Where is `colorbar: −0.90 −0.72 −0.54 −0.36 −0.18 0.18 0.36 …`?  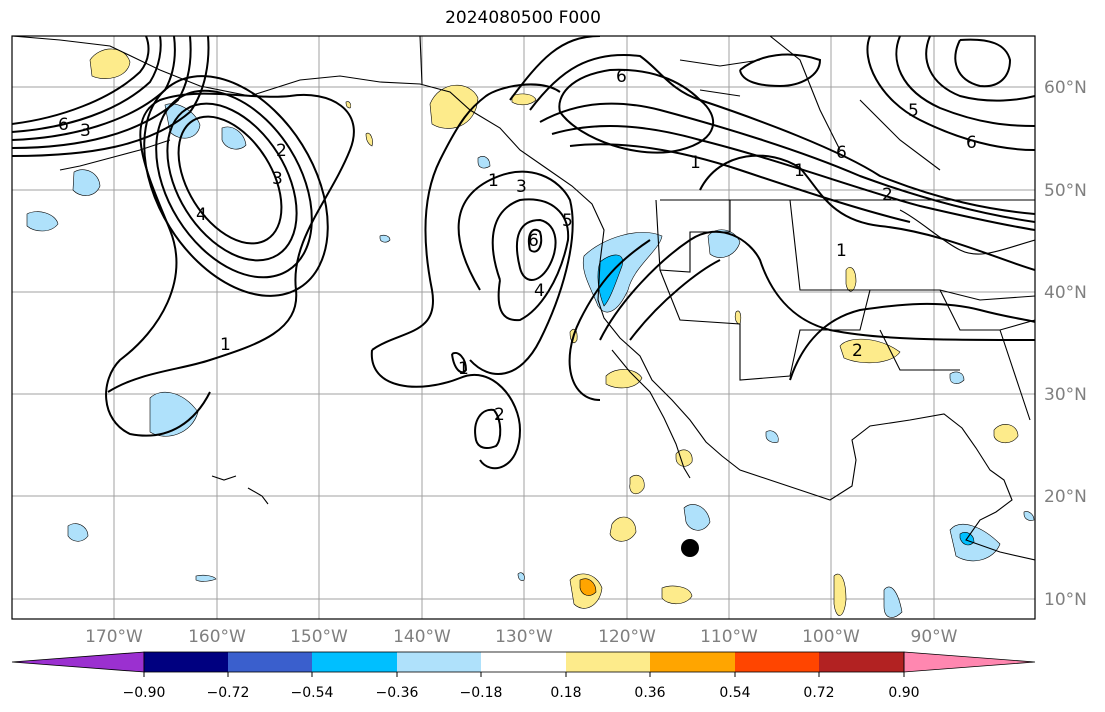 colorbar: −0.90 −0.72 −0.54 −0.36 −0.18 0.18 0.36 … is located at coordinates (523, 676).